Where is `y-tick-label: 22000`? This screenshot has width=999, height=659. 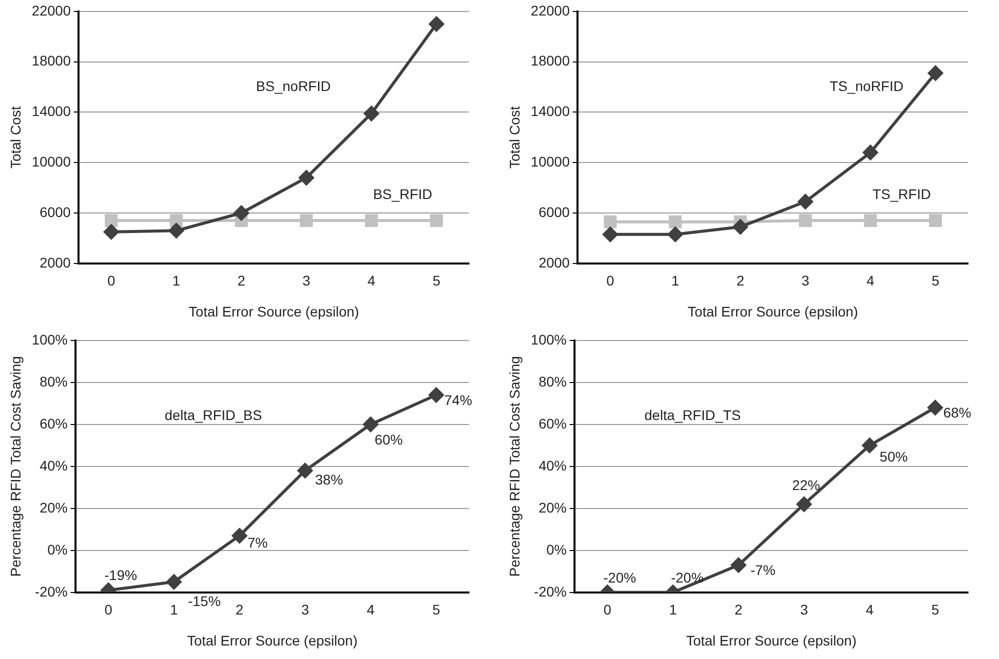
y-tick-label: 22000 is located at coordinates (51, 10).